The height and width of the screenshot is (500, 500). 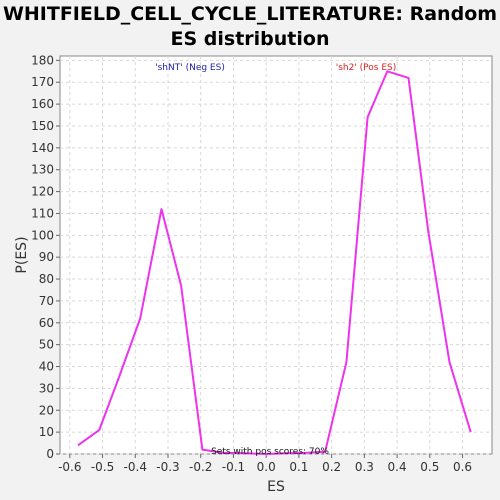 I want to click on pos-es-label: 'sh2' (Pos ES), so click(x=366, y=68).